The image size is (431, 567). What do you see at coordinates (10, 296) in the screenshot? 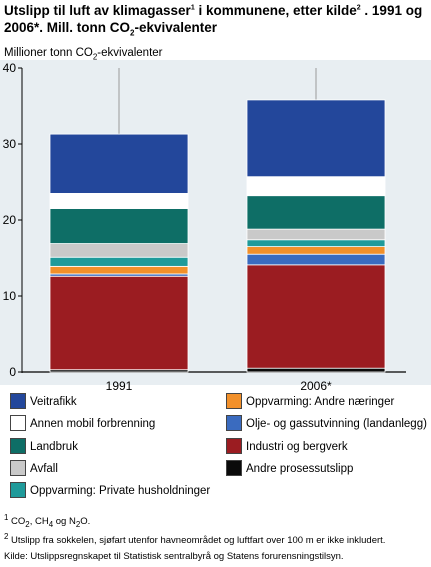
I see `y-tick-label: 10` at bounding box center [10, 296].